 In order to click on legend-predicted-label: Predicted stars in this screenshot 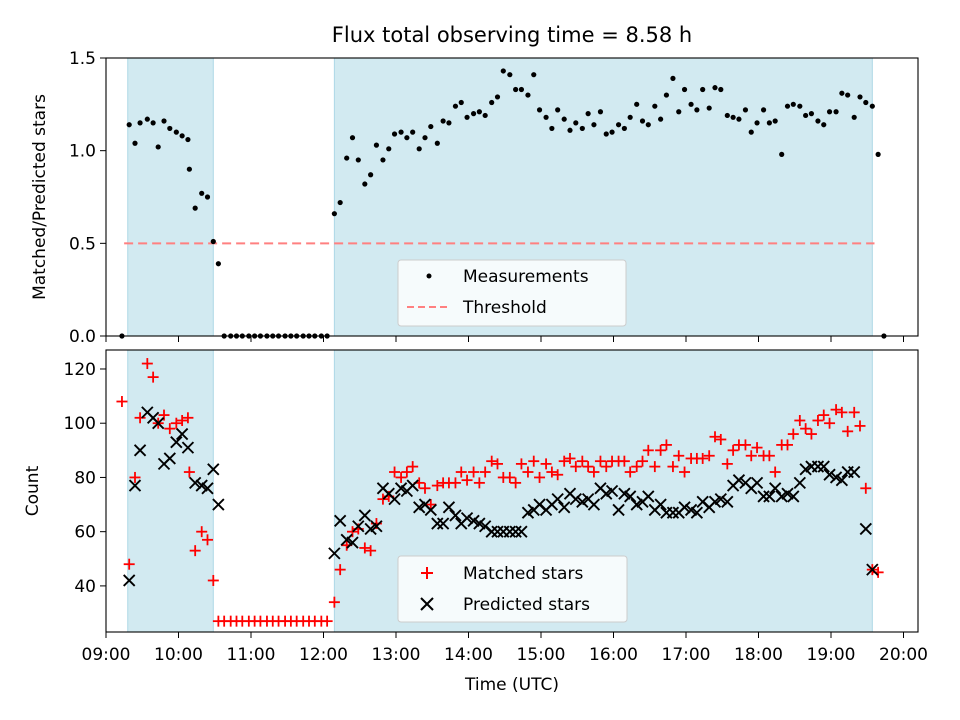, I will do `click(526, 605)`.